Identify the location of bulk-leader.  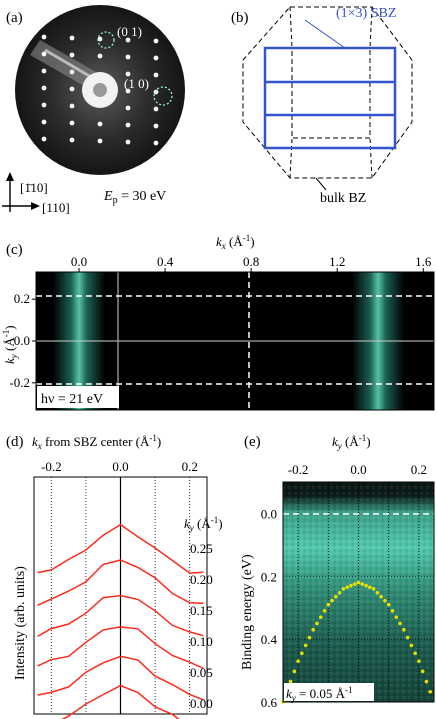
(321, 184).